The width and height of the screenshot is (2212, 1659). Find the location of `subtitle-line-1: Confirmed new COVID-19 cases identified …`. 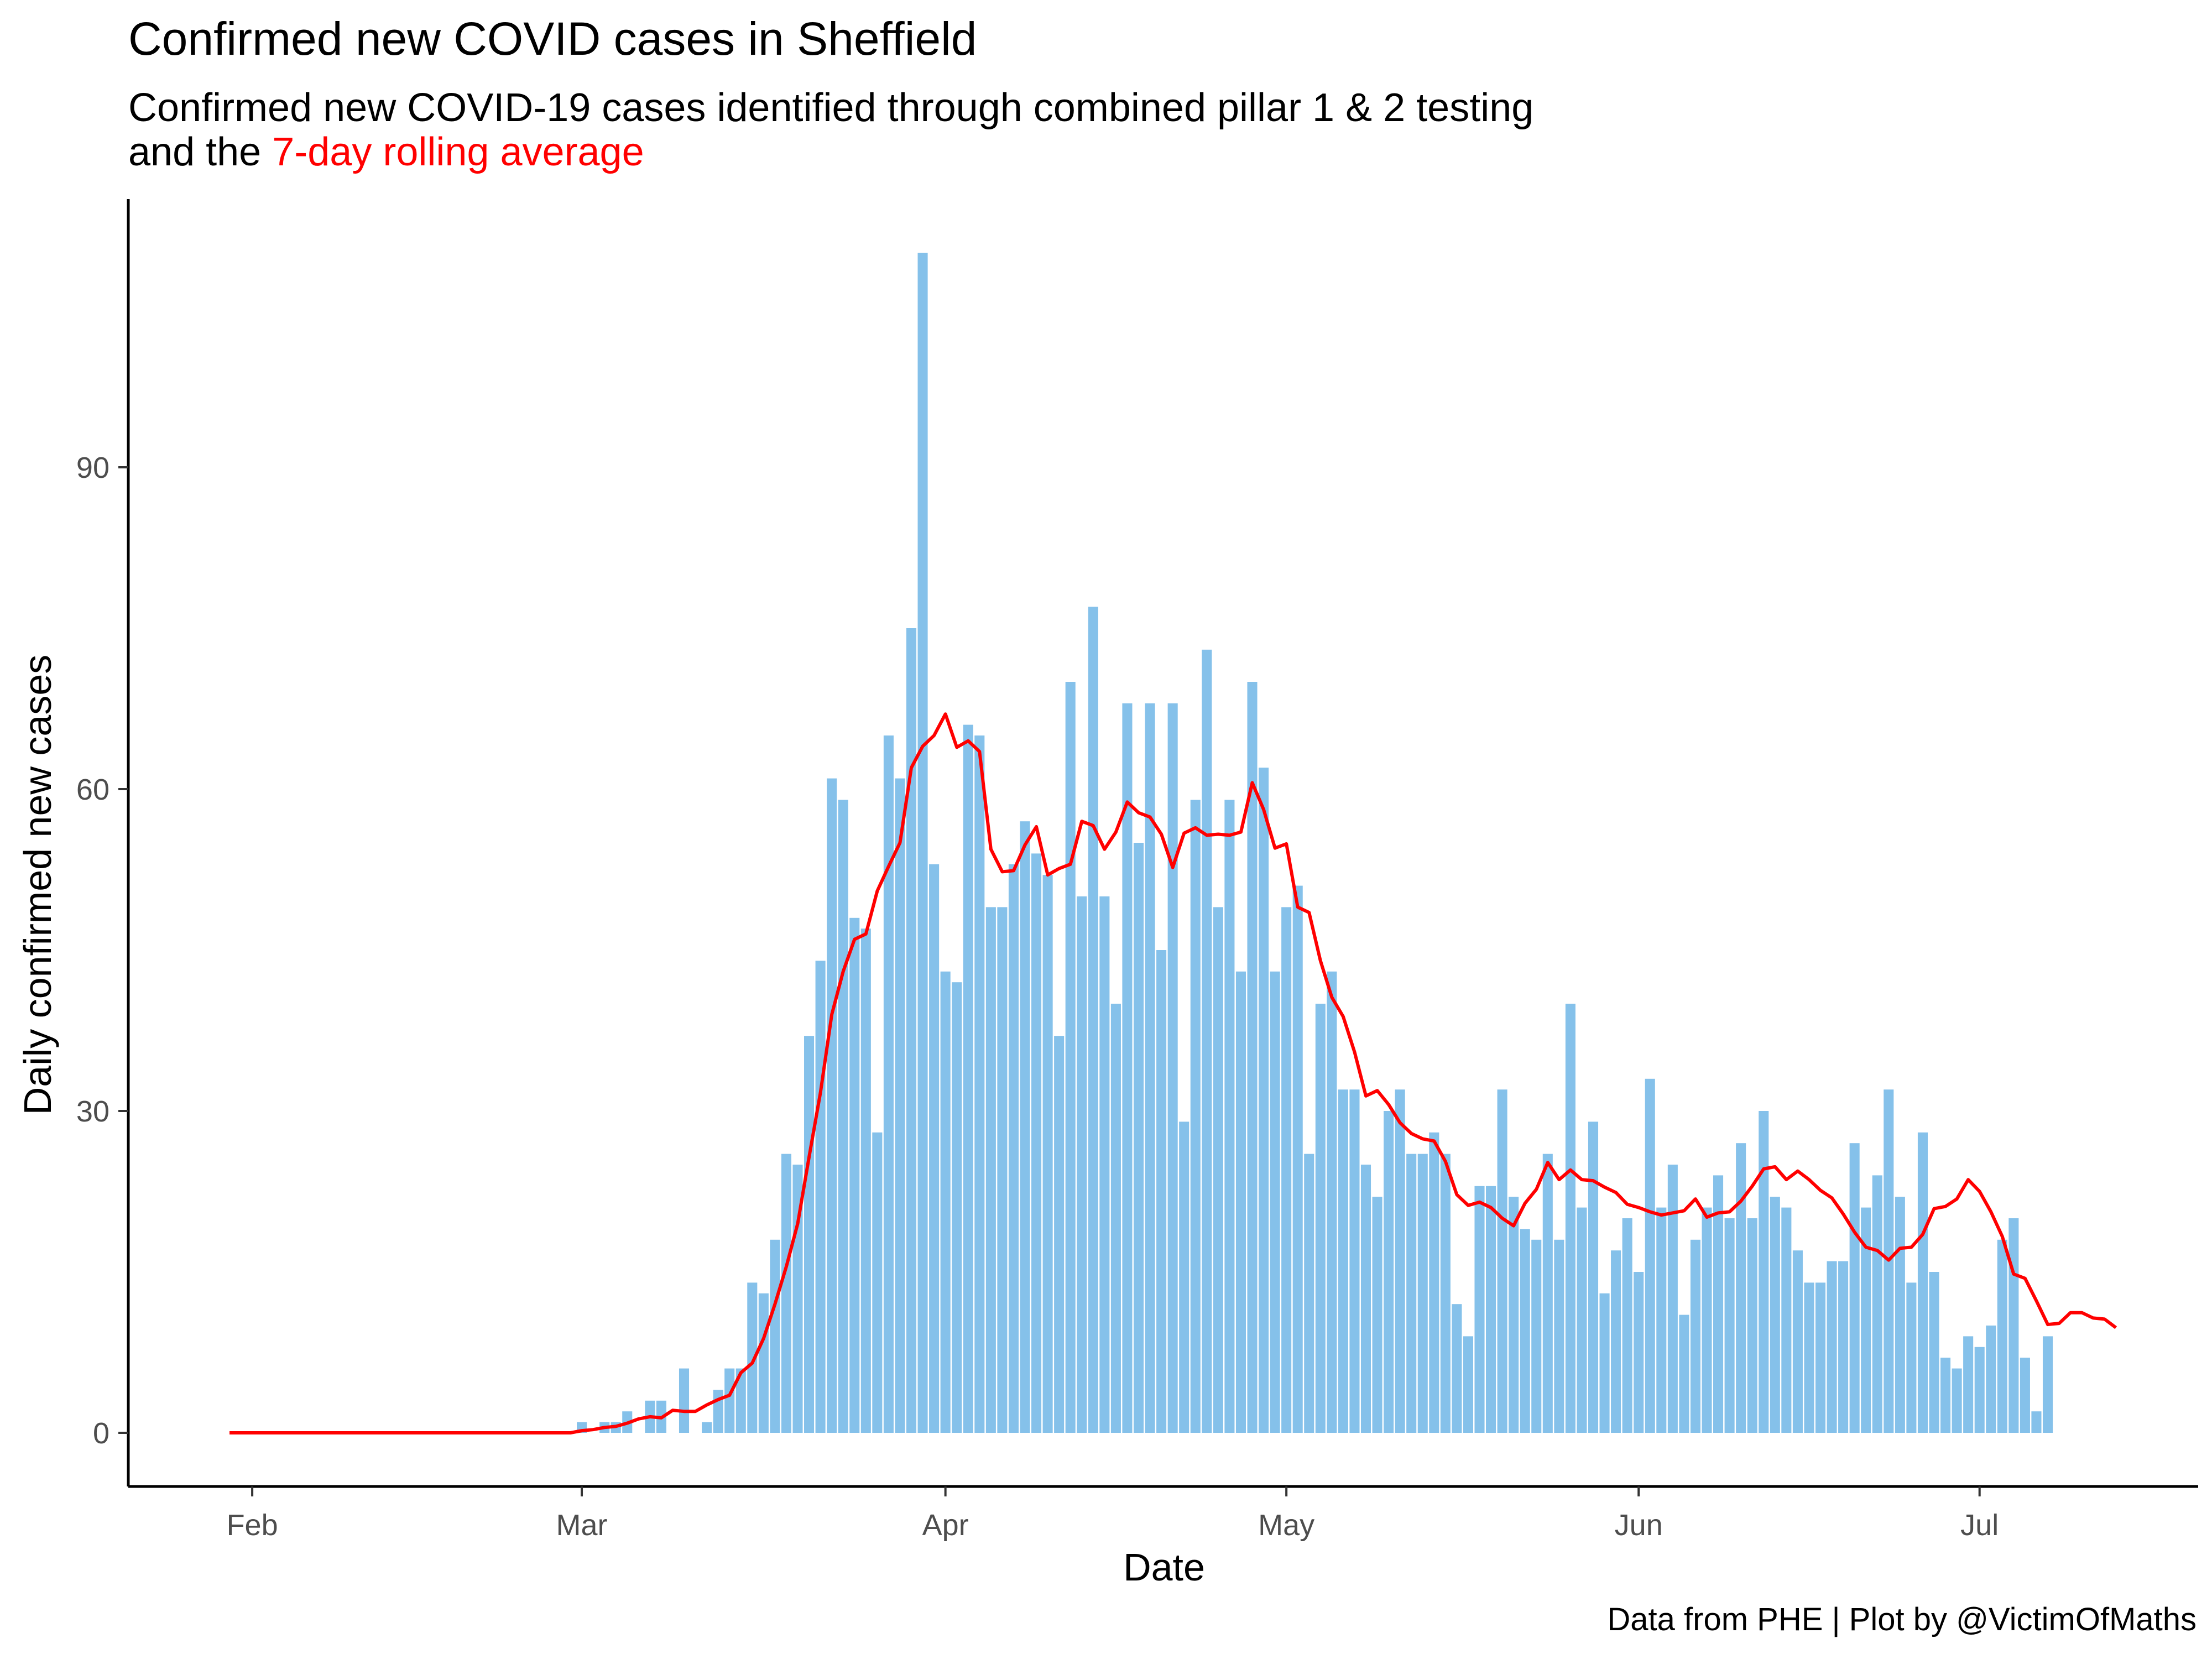

subtitle-line-1: Confirmed new COVID-19 cases identified … is located at coordinates (831, 108).